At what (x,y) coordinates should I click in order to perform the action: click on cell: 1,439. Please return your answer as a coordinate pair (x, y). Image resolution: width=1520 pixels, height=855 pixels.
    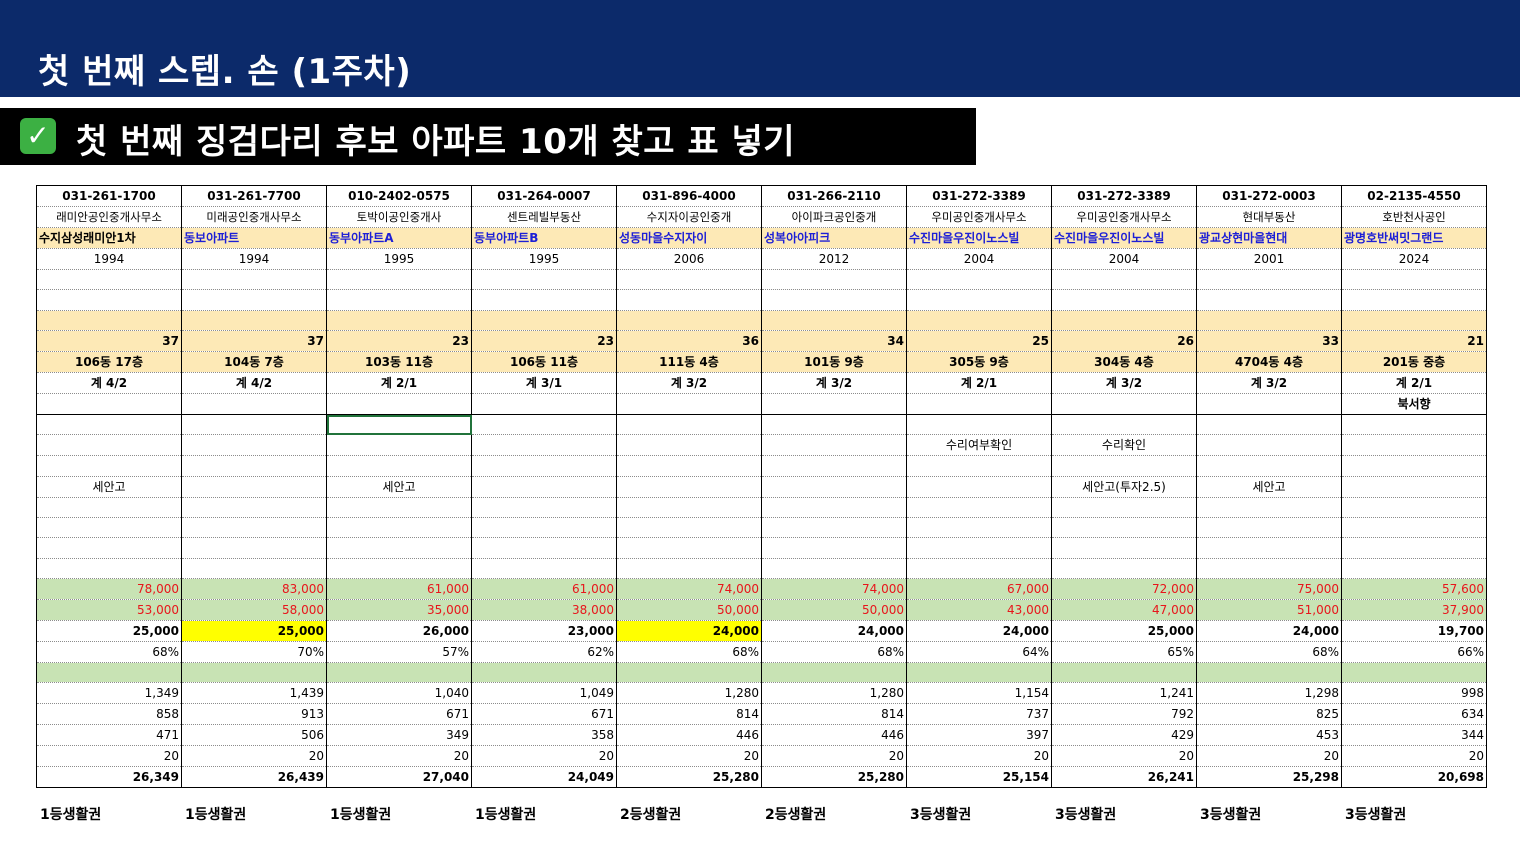
    Looking at the image, I should click on (254, 693).